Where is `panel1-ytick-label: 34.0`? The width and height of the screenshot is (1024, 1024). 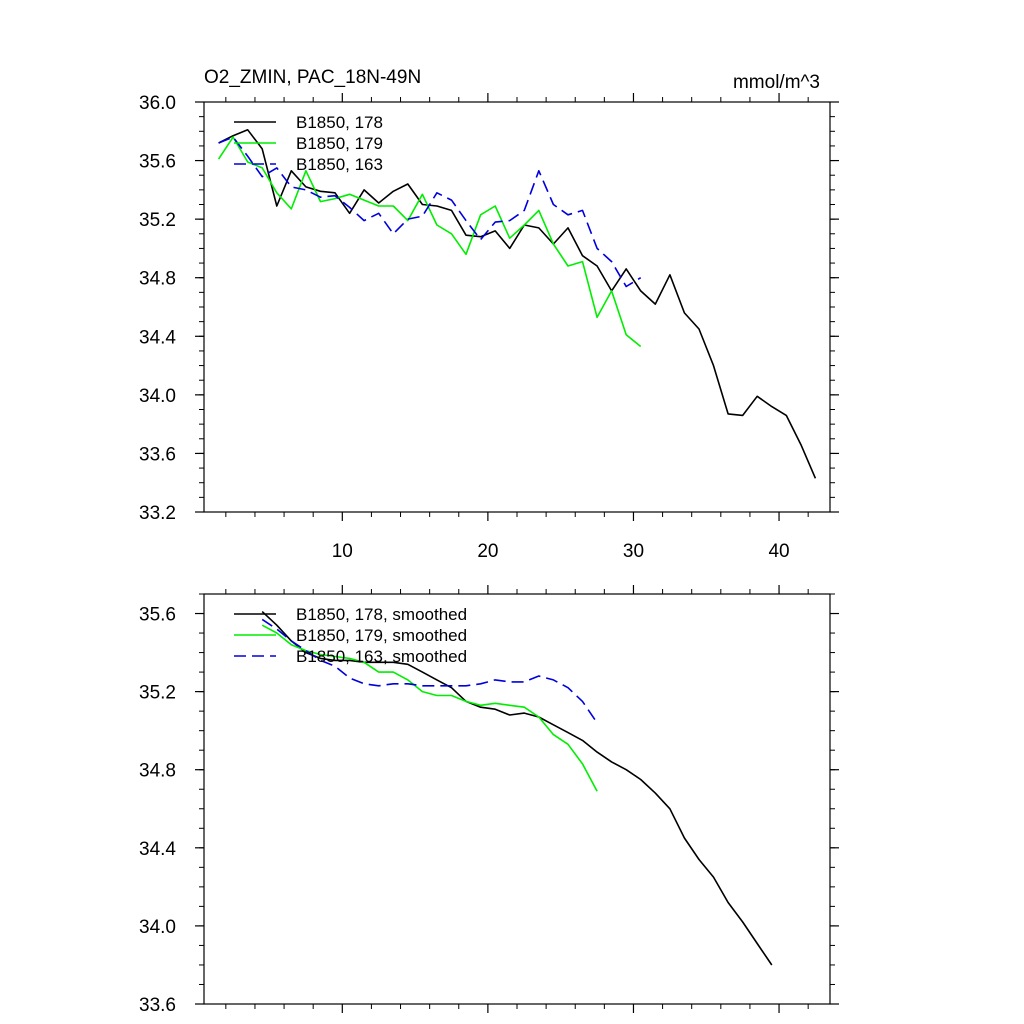
panel1-ytick-label: 34.0 is located at coordinates (157, 396).